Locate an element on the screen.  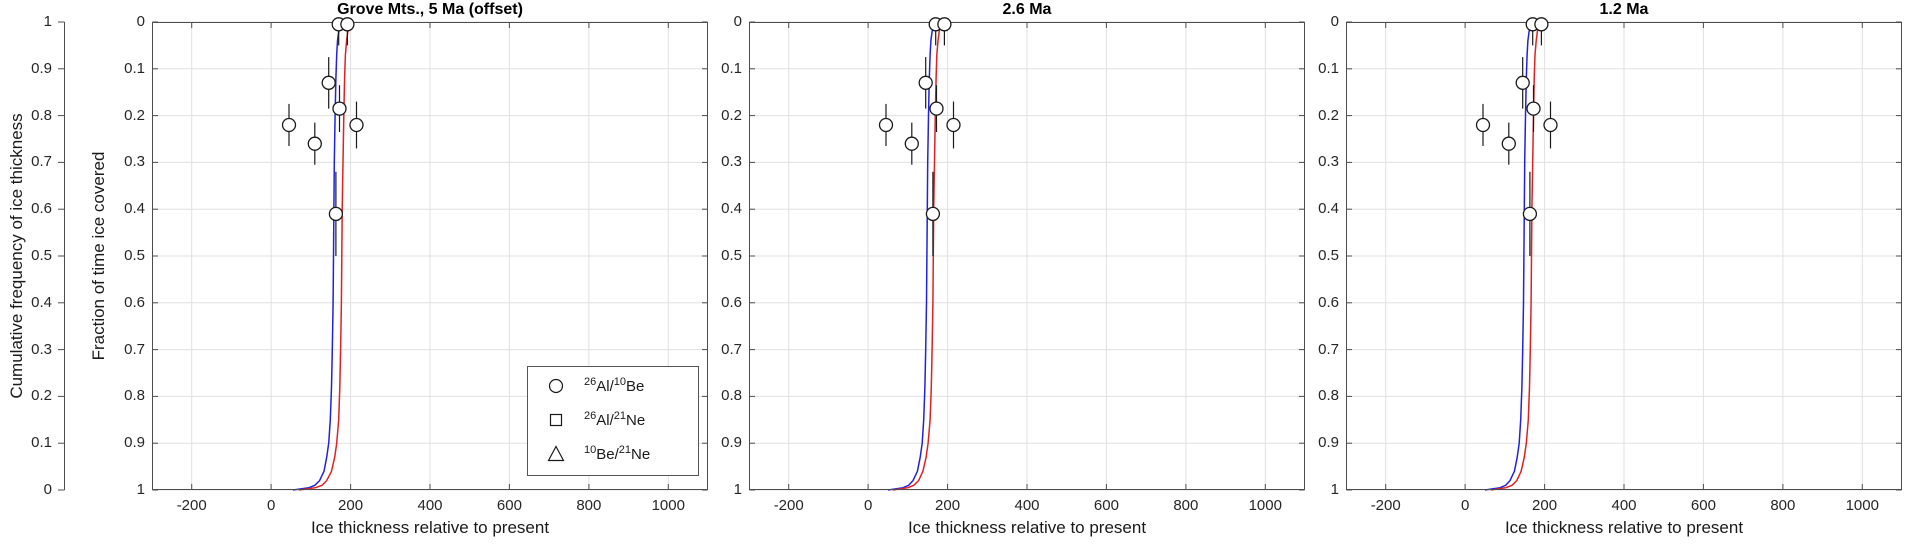
legend-item: 26Al/21Ne is located at coordinates (613, 420).